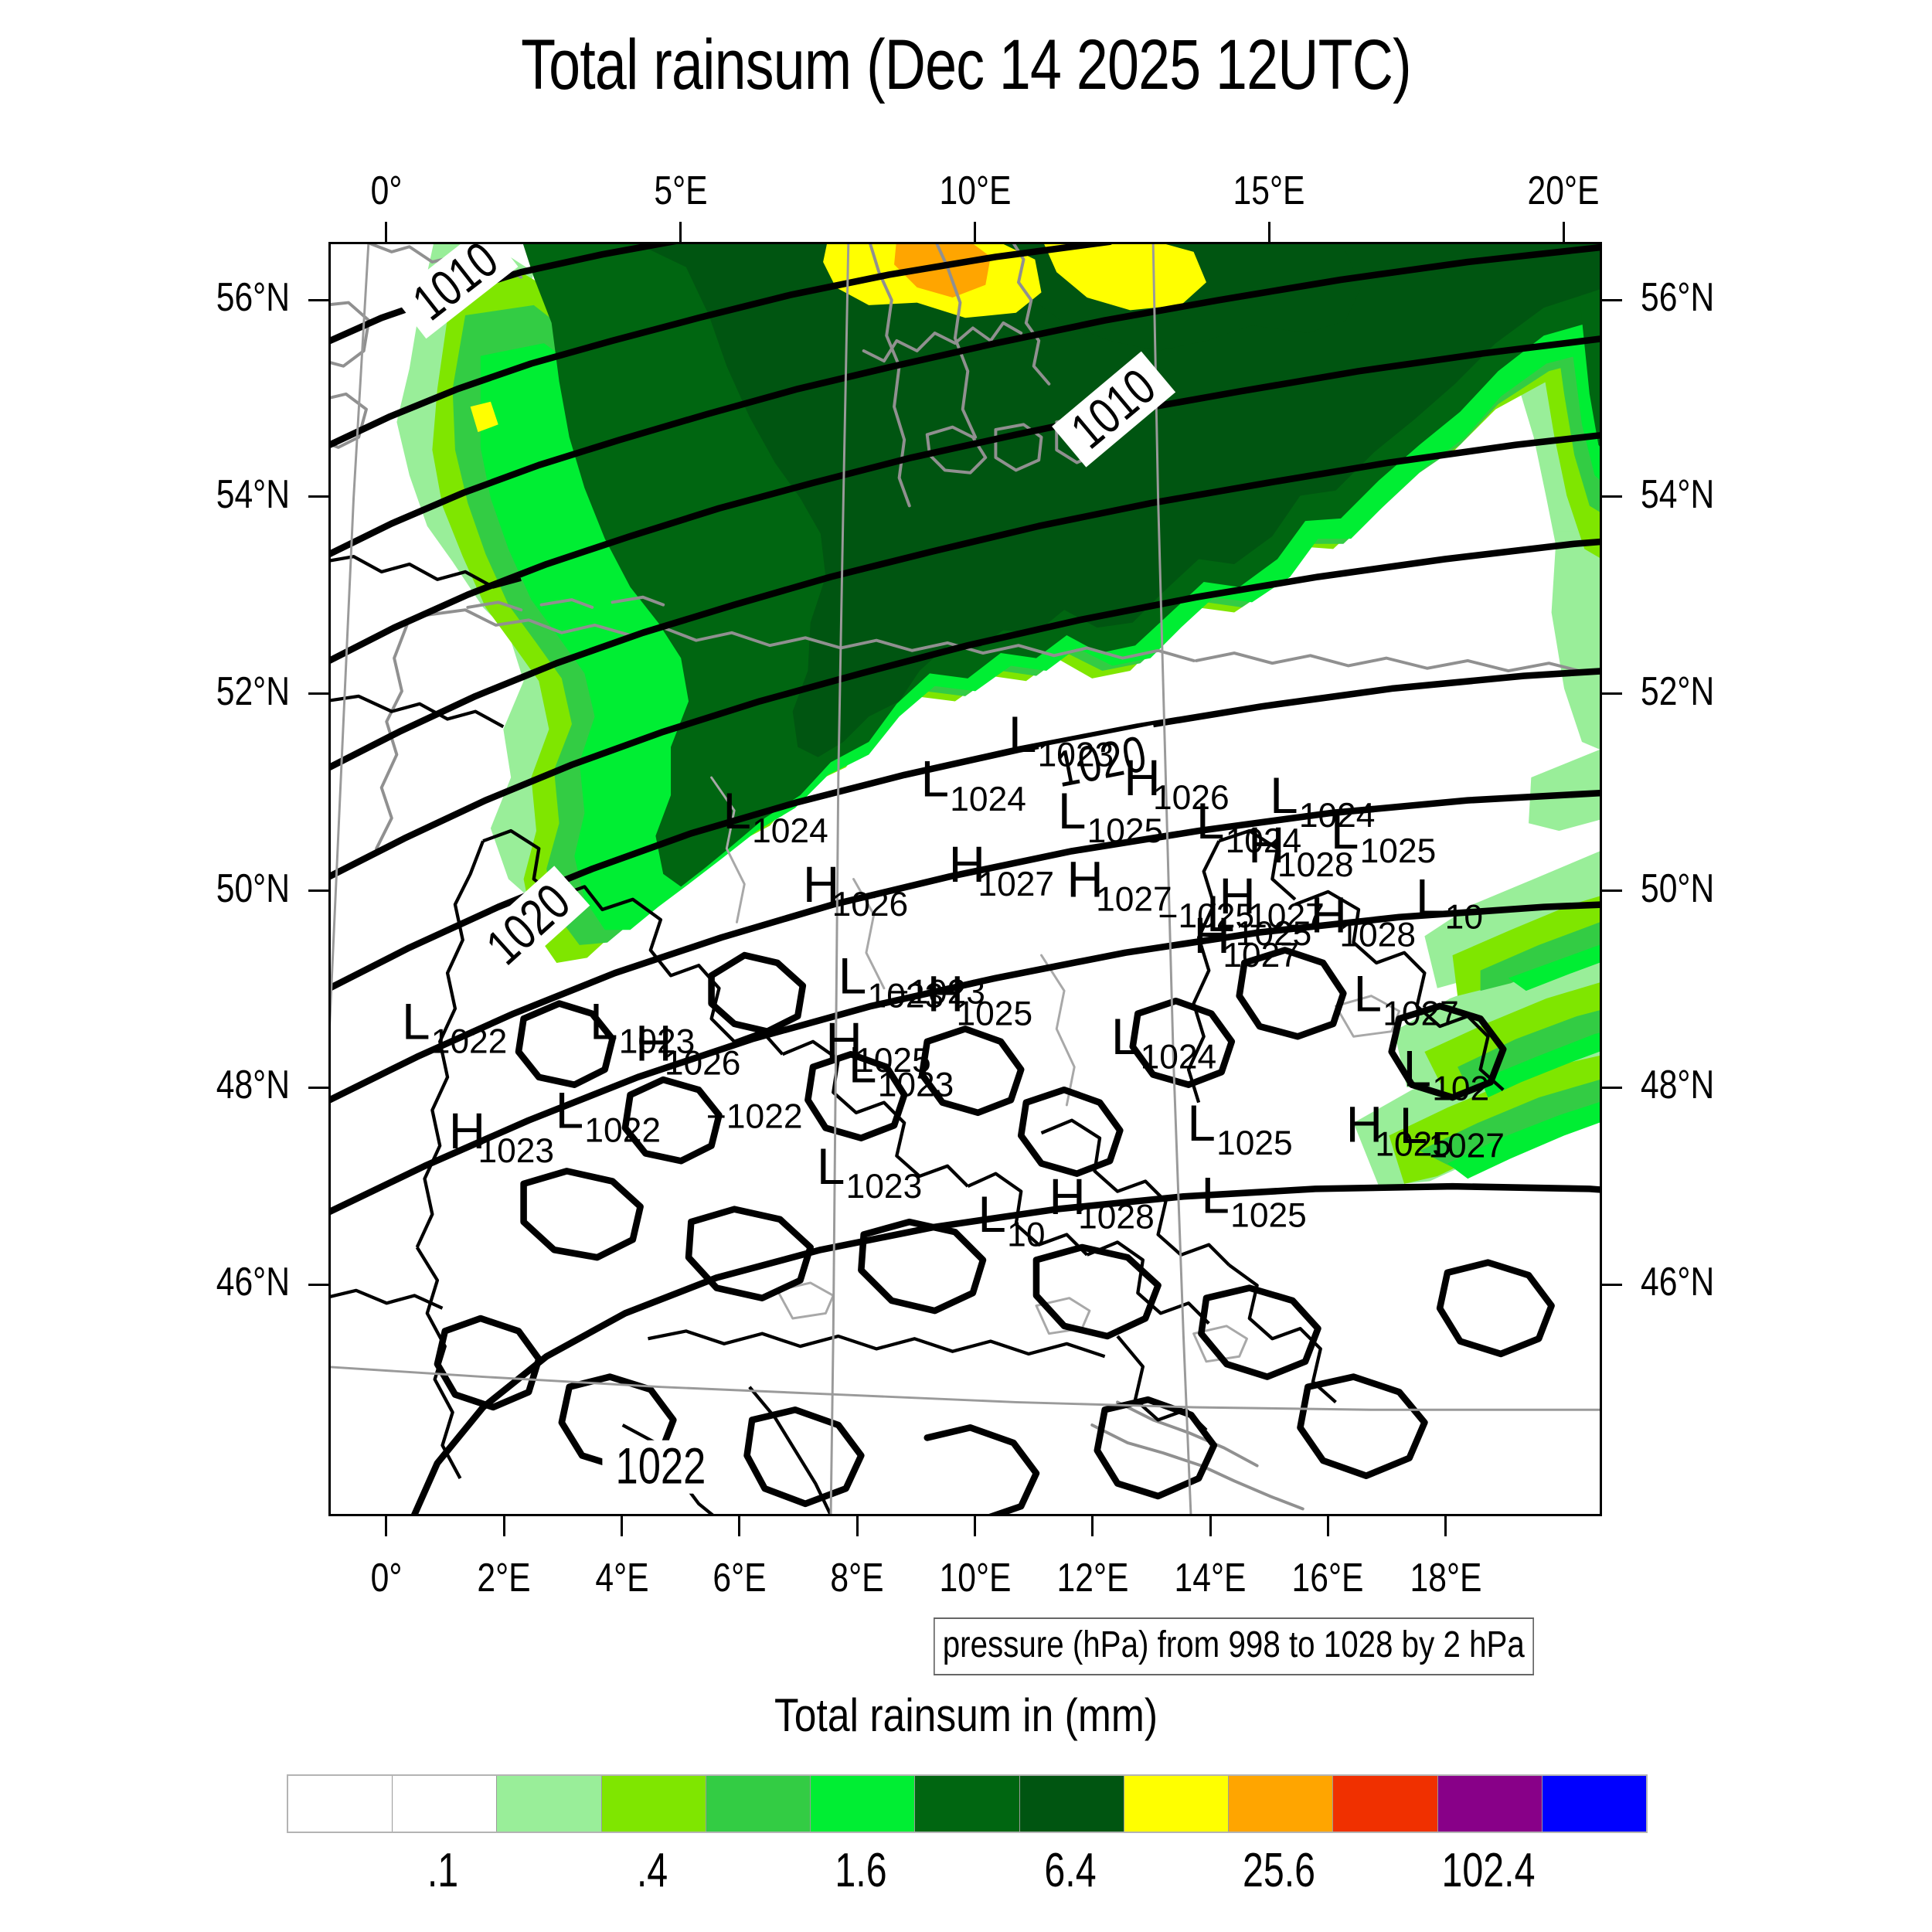 This screenshot has height=1932, width=1932. I want to click on axis-label-top-0: 0°, so click(387, 191).